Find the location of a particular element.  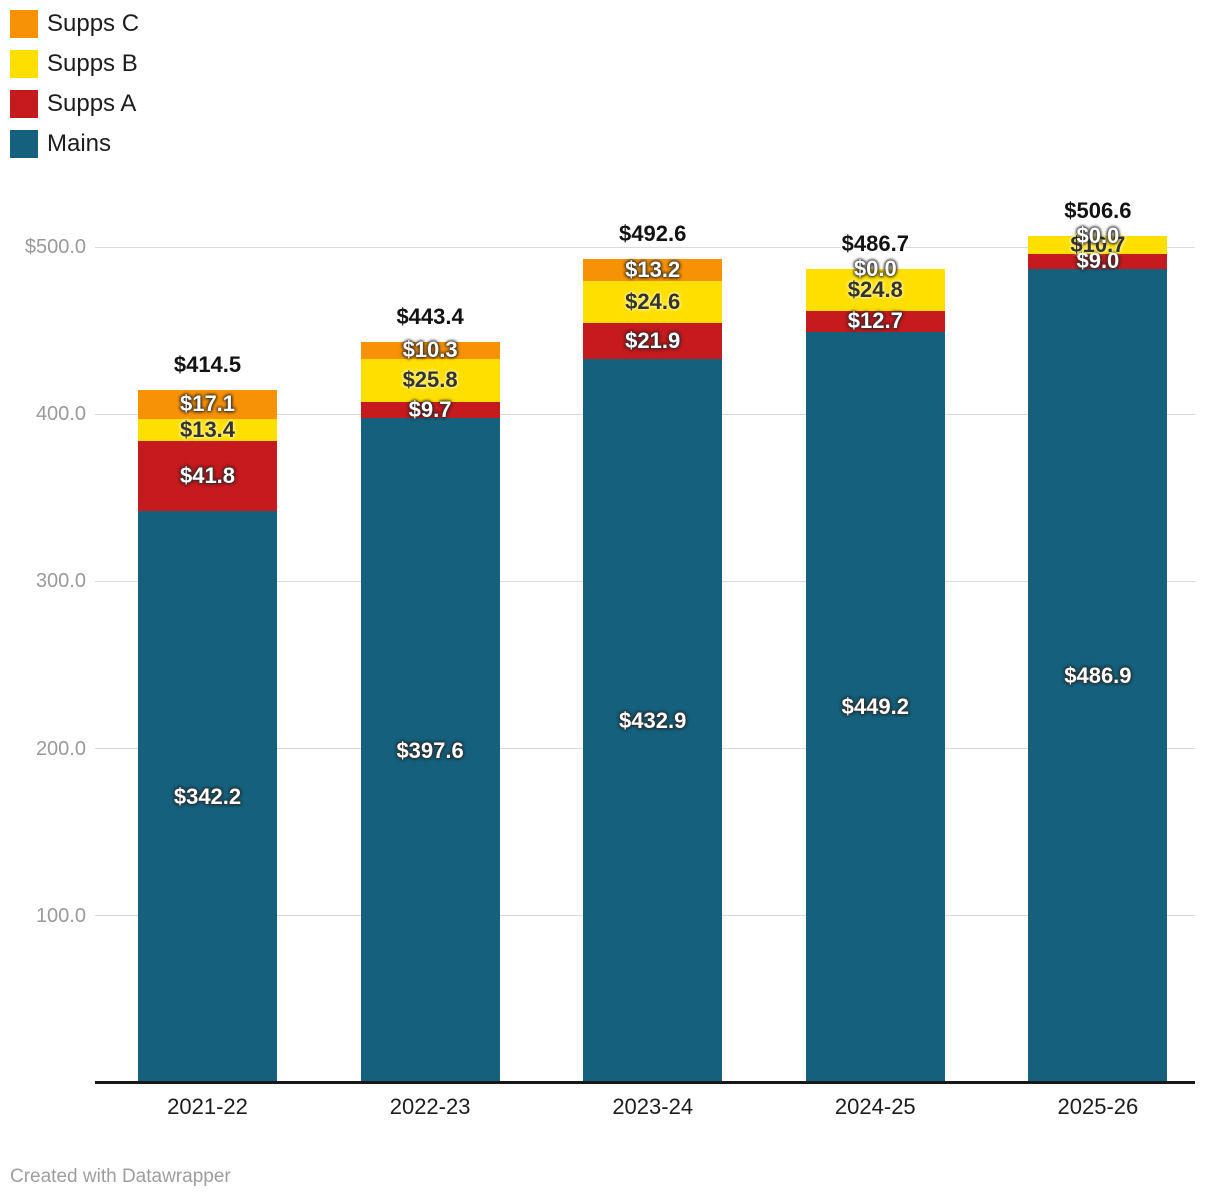

bar-total-label: $414.5 is located at coordinates (207, 364).